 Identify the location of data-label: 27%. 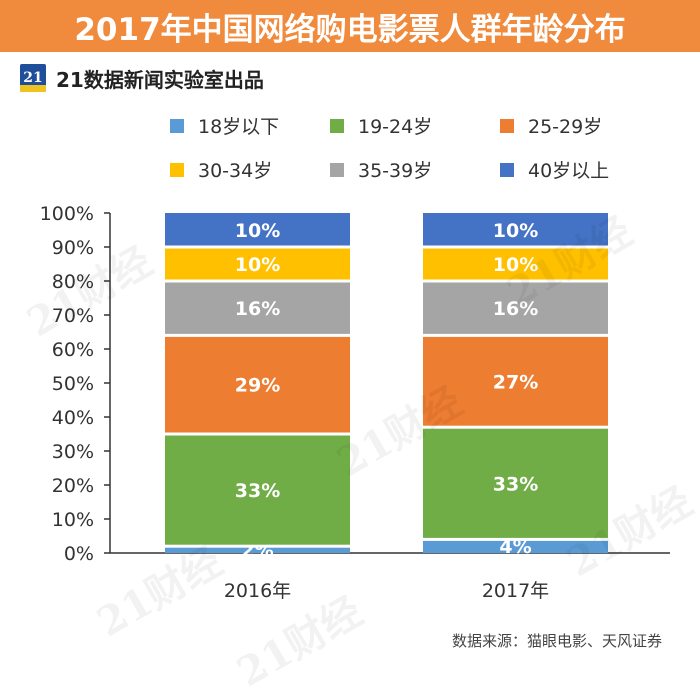
(515, 382).